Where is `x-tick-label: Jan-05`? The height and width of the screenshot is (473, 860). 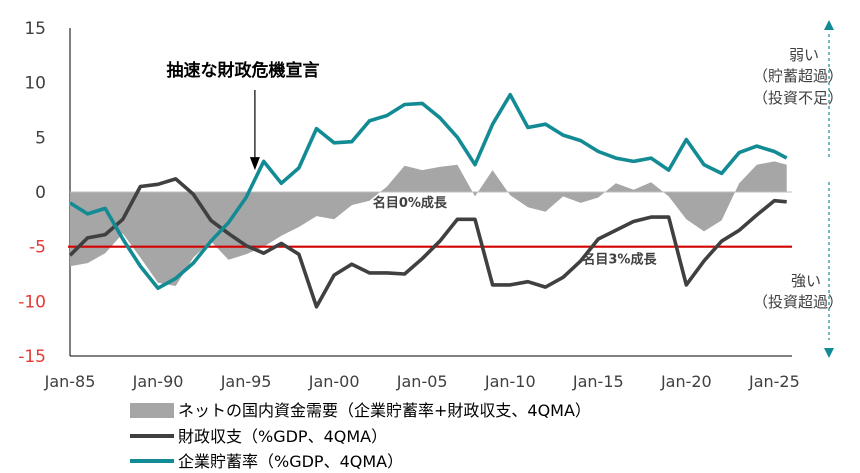 x-tick-label: Jan-05 is located at coordinates (422, 381).